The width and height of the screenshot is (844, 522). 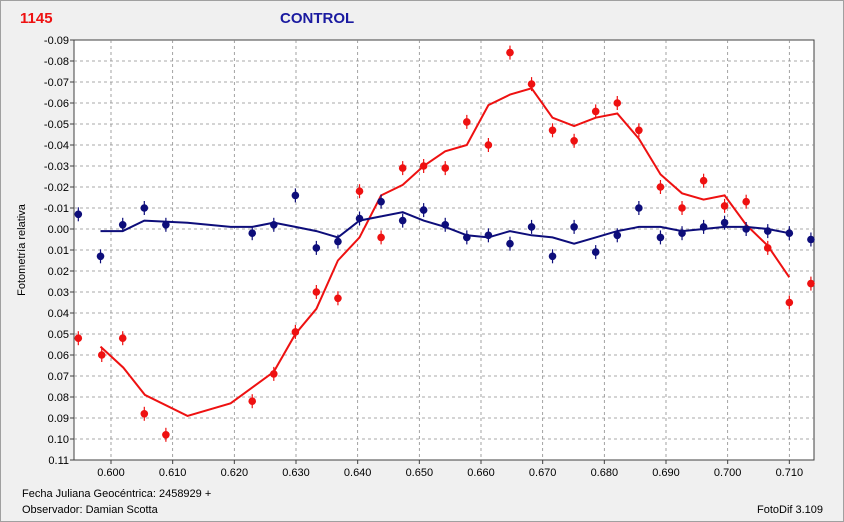 What do you see at coordinates (317, 18) in the screenshot?
I see `chart-title: CONTROL` at bounding box center [317, 18].